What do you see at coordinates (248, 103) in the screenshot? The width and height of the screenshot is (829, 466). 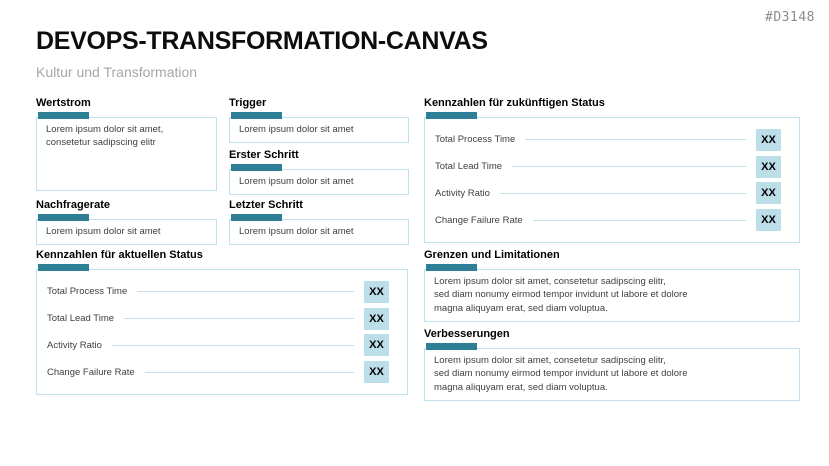 I see `section-heading: Trigger` at bounding box center [248, 103].